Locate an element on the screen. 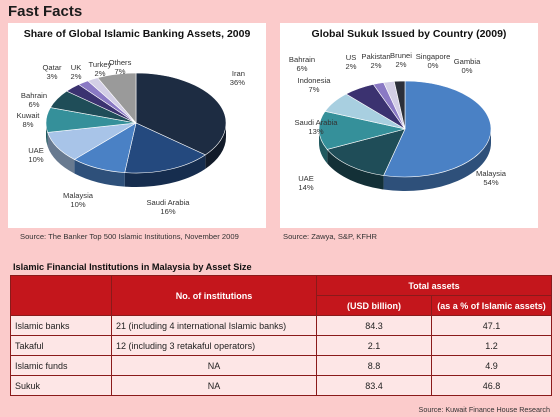 This screenshot has width=560, height=417. slice-malaysia is located at coordinates (437, 129).